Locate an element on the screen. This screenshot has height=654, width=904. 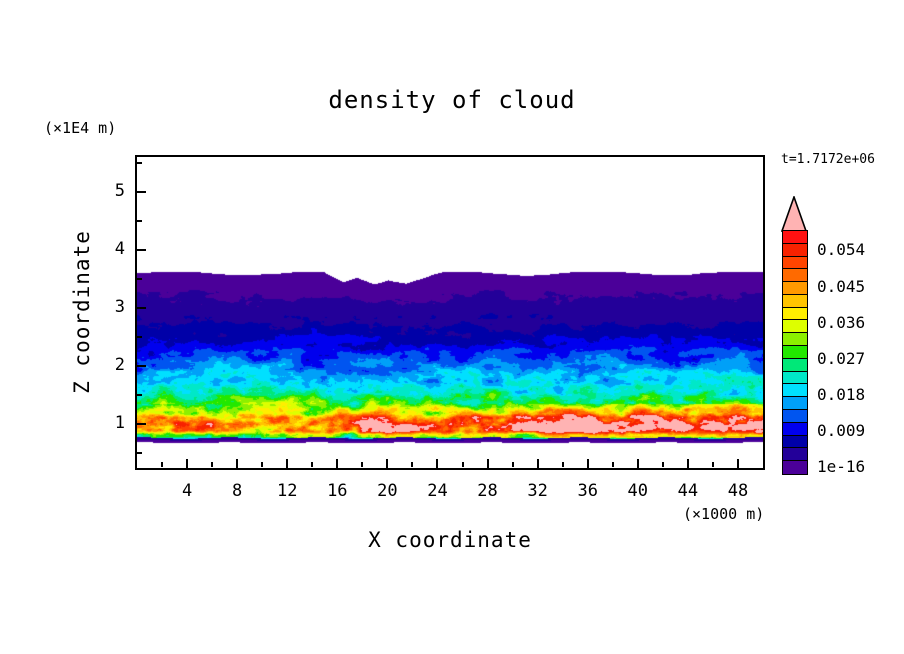
x-tick-label: 8 is located at coordinates (237, 491).